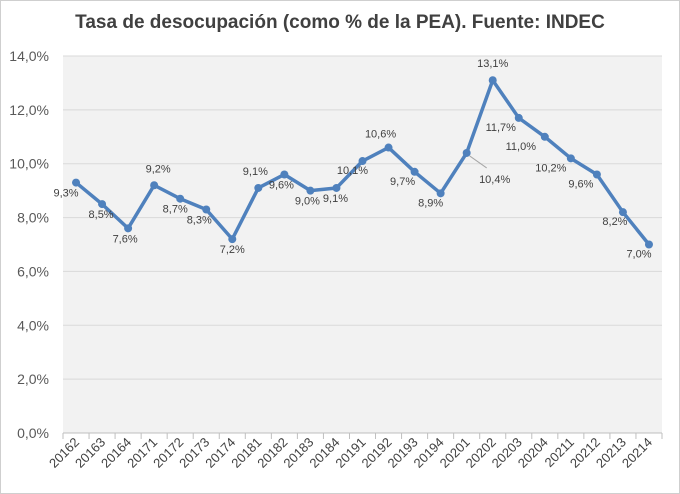 The image size is (680, 494). I want to click on data-label: 9,0%, so click(307, 202).